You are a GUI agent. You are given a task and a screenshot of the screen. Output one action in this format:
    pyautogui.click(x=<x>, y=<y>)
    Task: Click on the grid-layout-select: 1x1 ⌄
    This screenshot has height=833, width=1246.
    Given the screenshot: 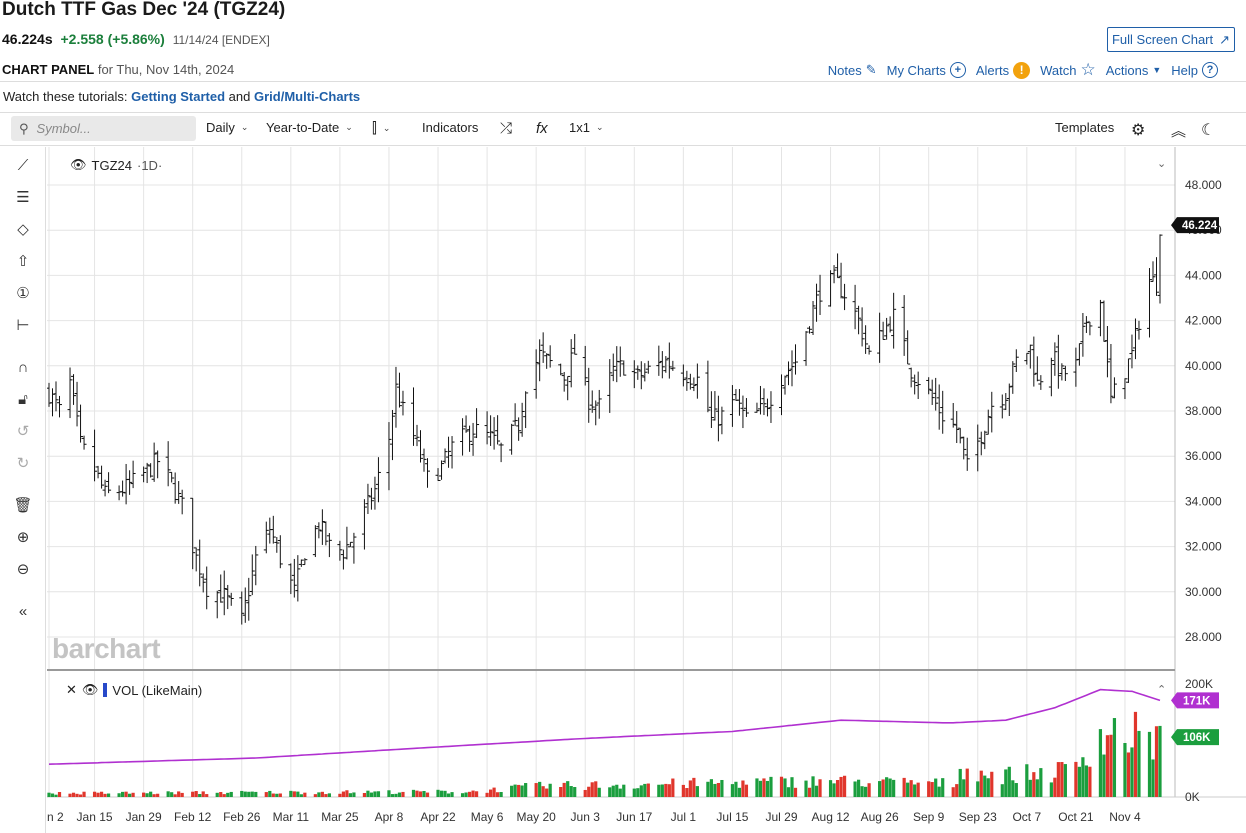 What is the action you would take?
    pyautogui.click(x=586, y=127)
    